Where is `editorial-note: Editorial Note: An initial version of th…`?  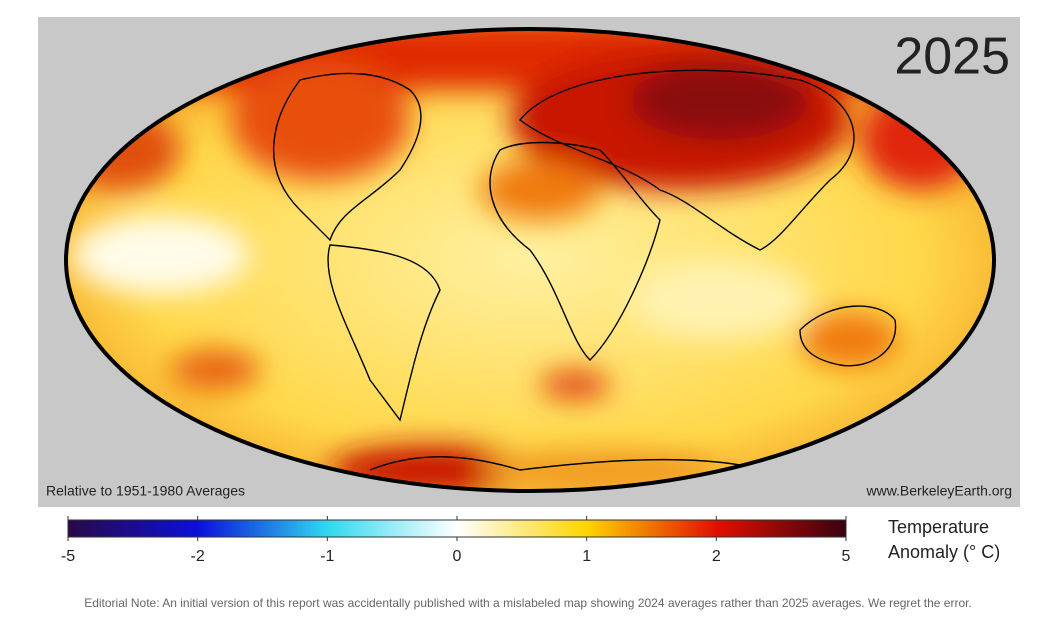 editorial-note: Editorial Note: An initial version of th… is located at coordinates (528, 603).